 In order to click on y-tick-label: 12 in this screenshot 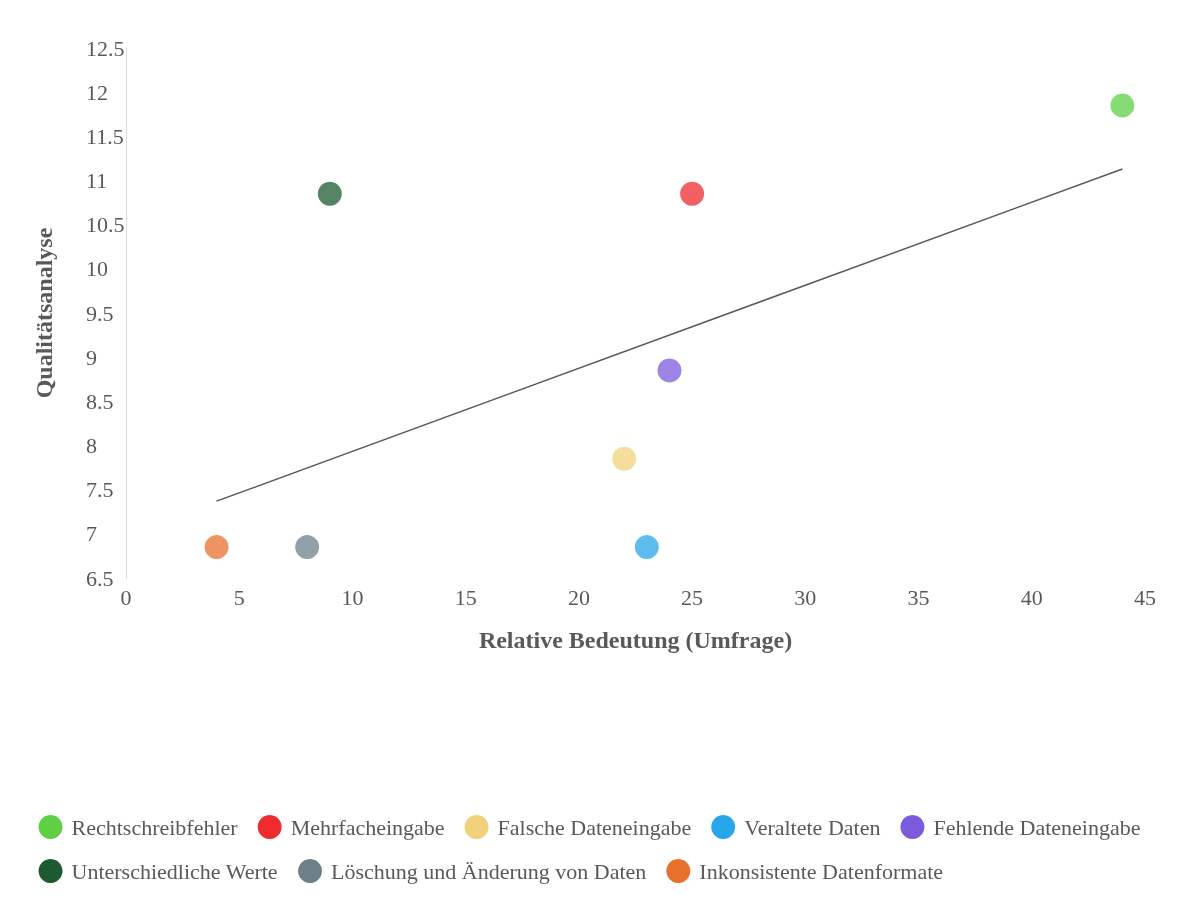, I will do `click(97, 92)`.